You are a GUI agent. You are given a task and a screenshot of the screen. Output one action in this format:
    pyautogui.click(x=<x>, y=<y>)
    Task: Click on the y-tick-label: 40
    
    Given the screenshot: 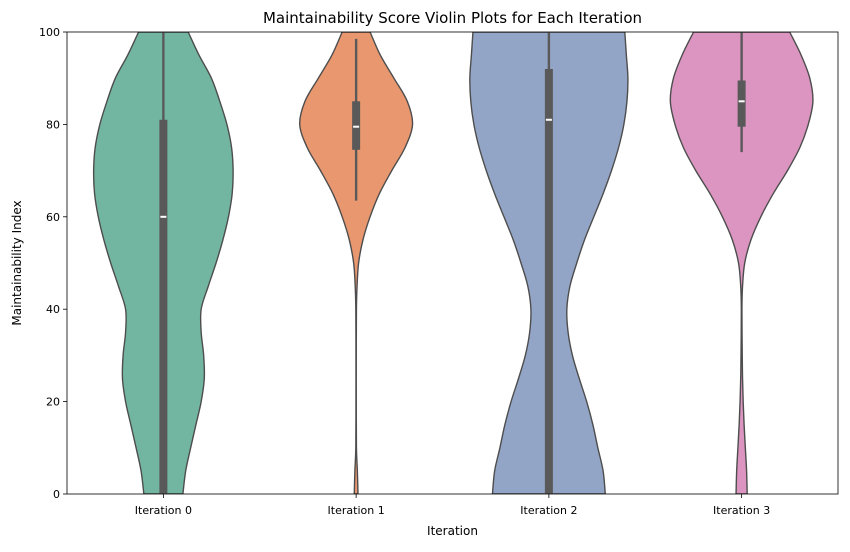 What is the action you would take?
    pyautogui.click(x=53, y=309)
    